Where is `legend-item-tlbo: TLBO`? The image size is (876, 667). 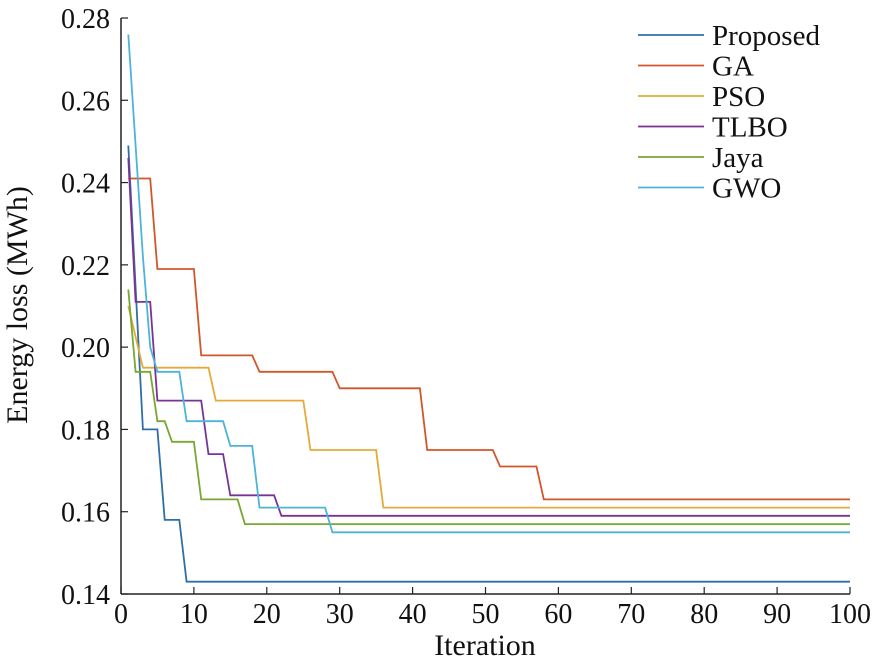
legend-item-tlbo: TLBO is located at coordinates (713, 128).